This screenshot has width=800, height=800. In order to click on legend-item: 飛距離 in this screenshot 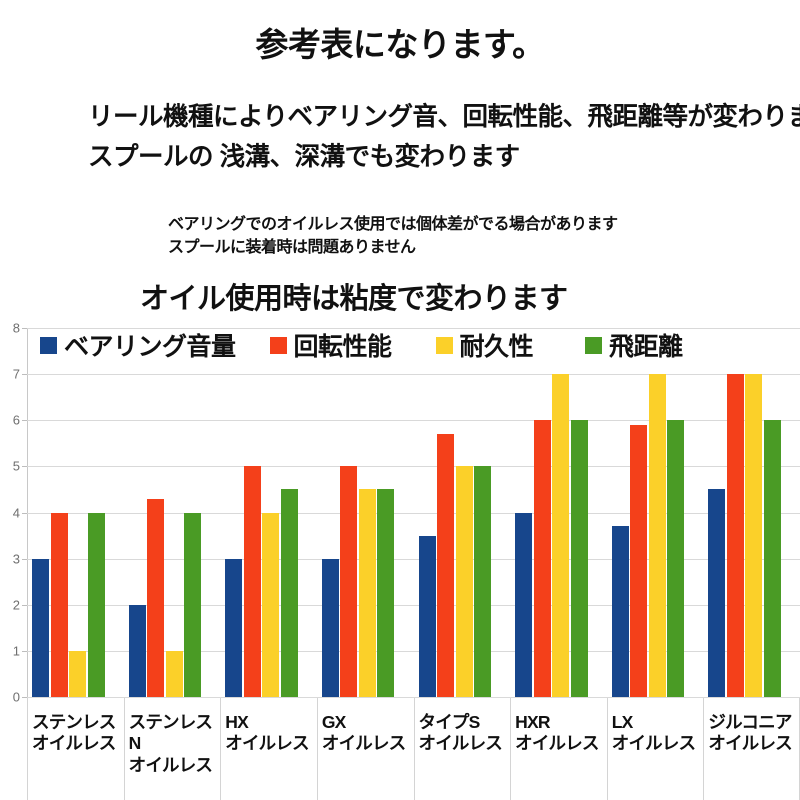, I will do `click(634, 345)`.